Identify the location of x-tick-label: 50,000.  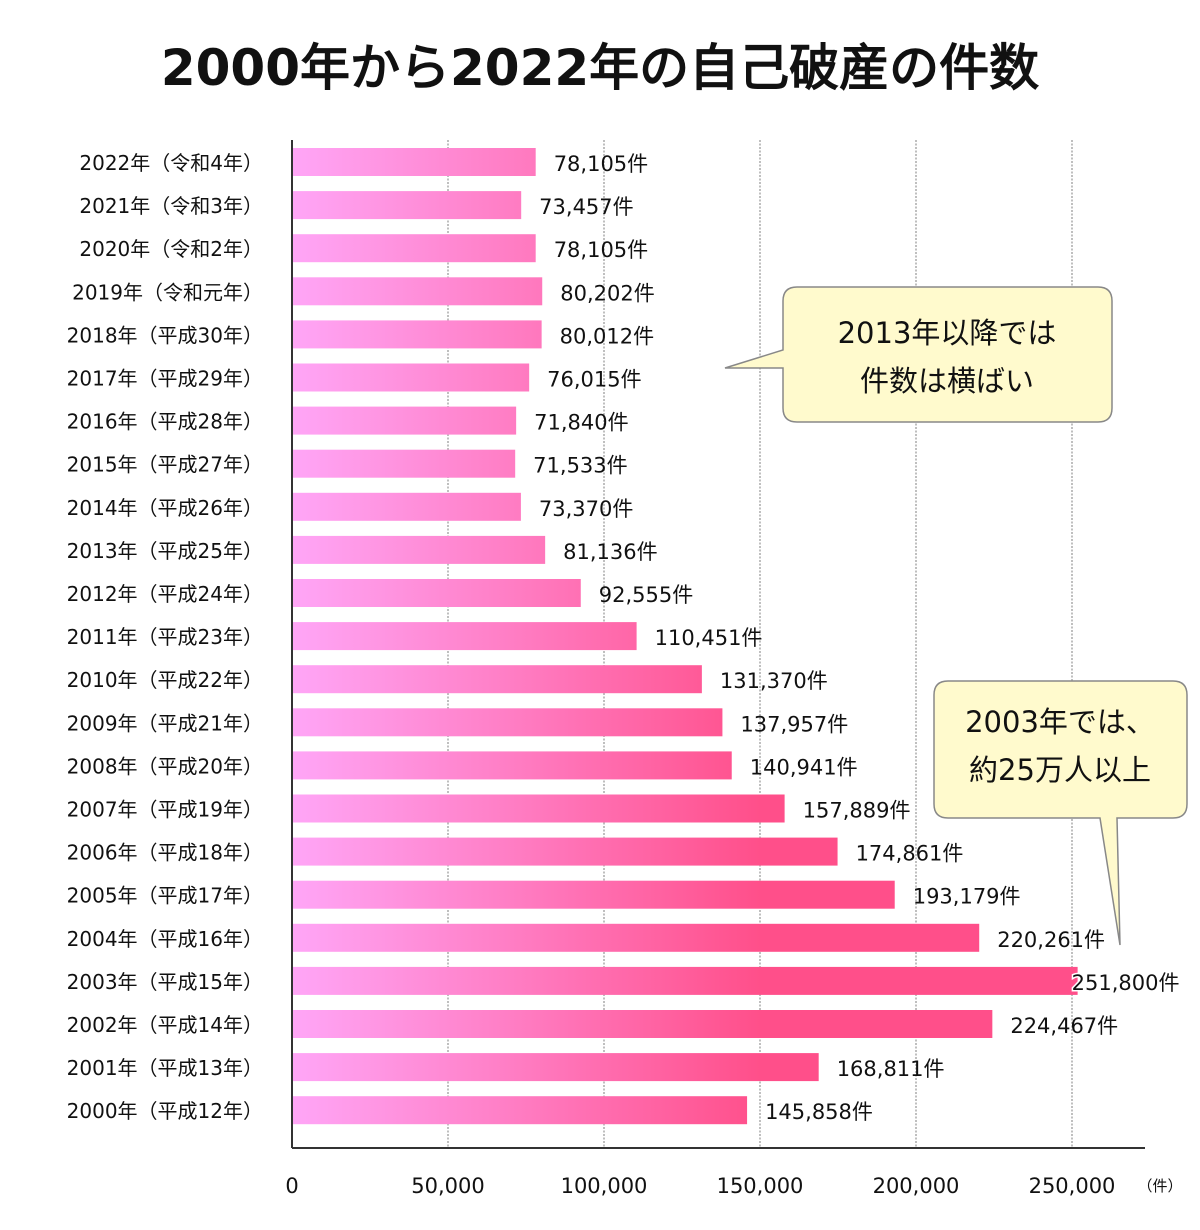
(447, 1186).